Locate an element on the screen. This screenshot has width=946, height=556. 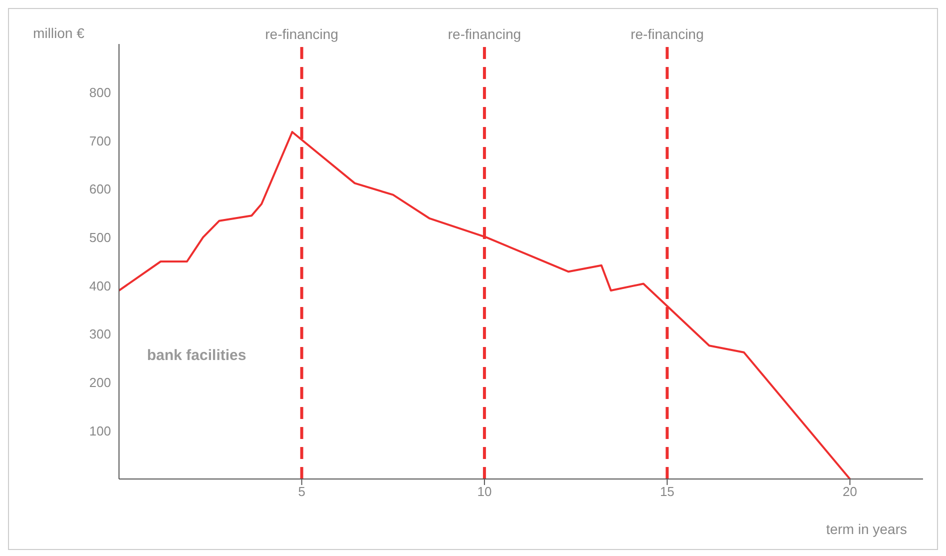
x-tick-label: 10 is located at coordinates (484, 492).